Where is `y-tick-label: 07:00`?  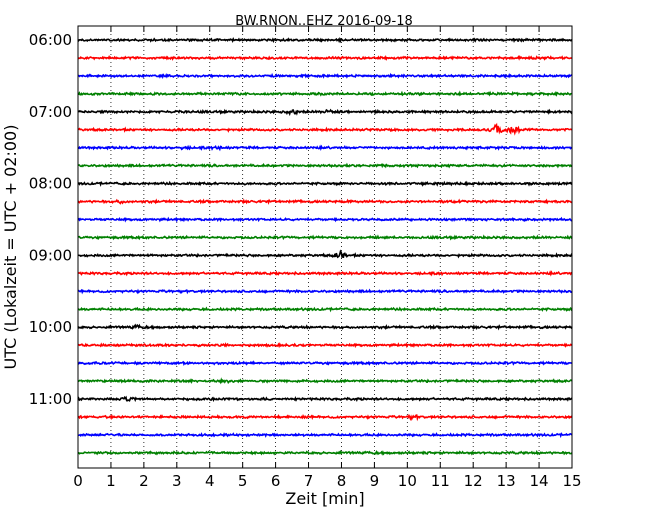 y-tick-label: 07:00 is located at coordinates (50, 112).